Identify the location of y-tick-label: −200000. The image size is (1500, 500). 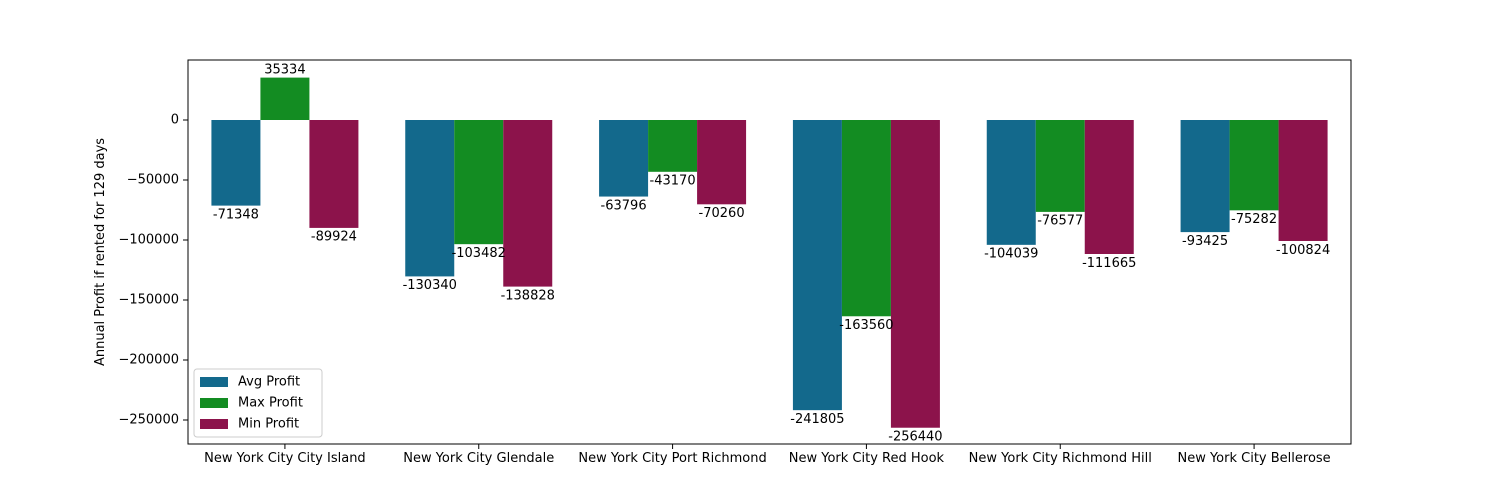
(148, 360).